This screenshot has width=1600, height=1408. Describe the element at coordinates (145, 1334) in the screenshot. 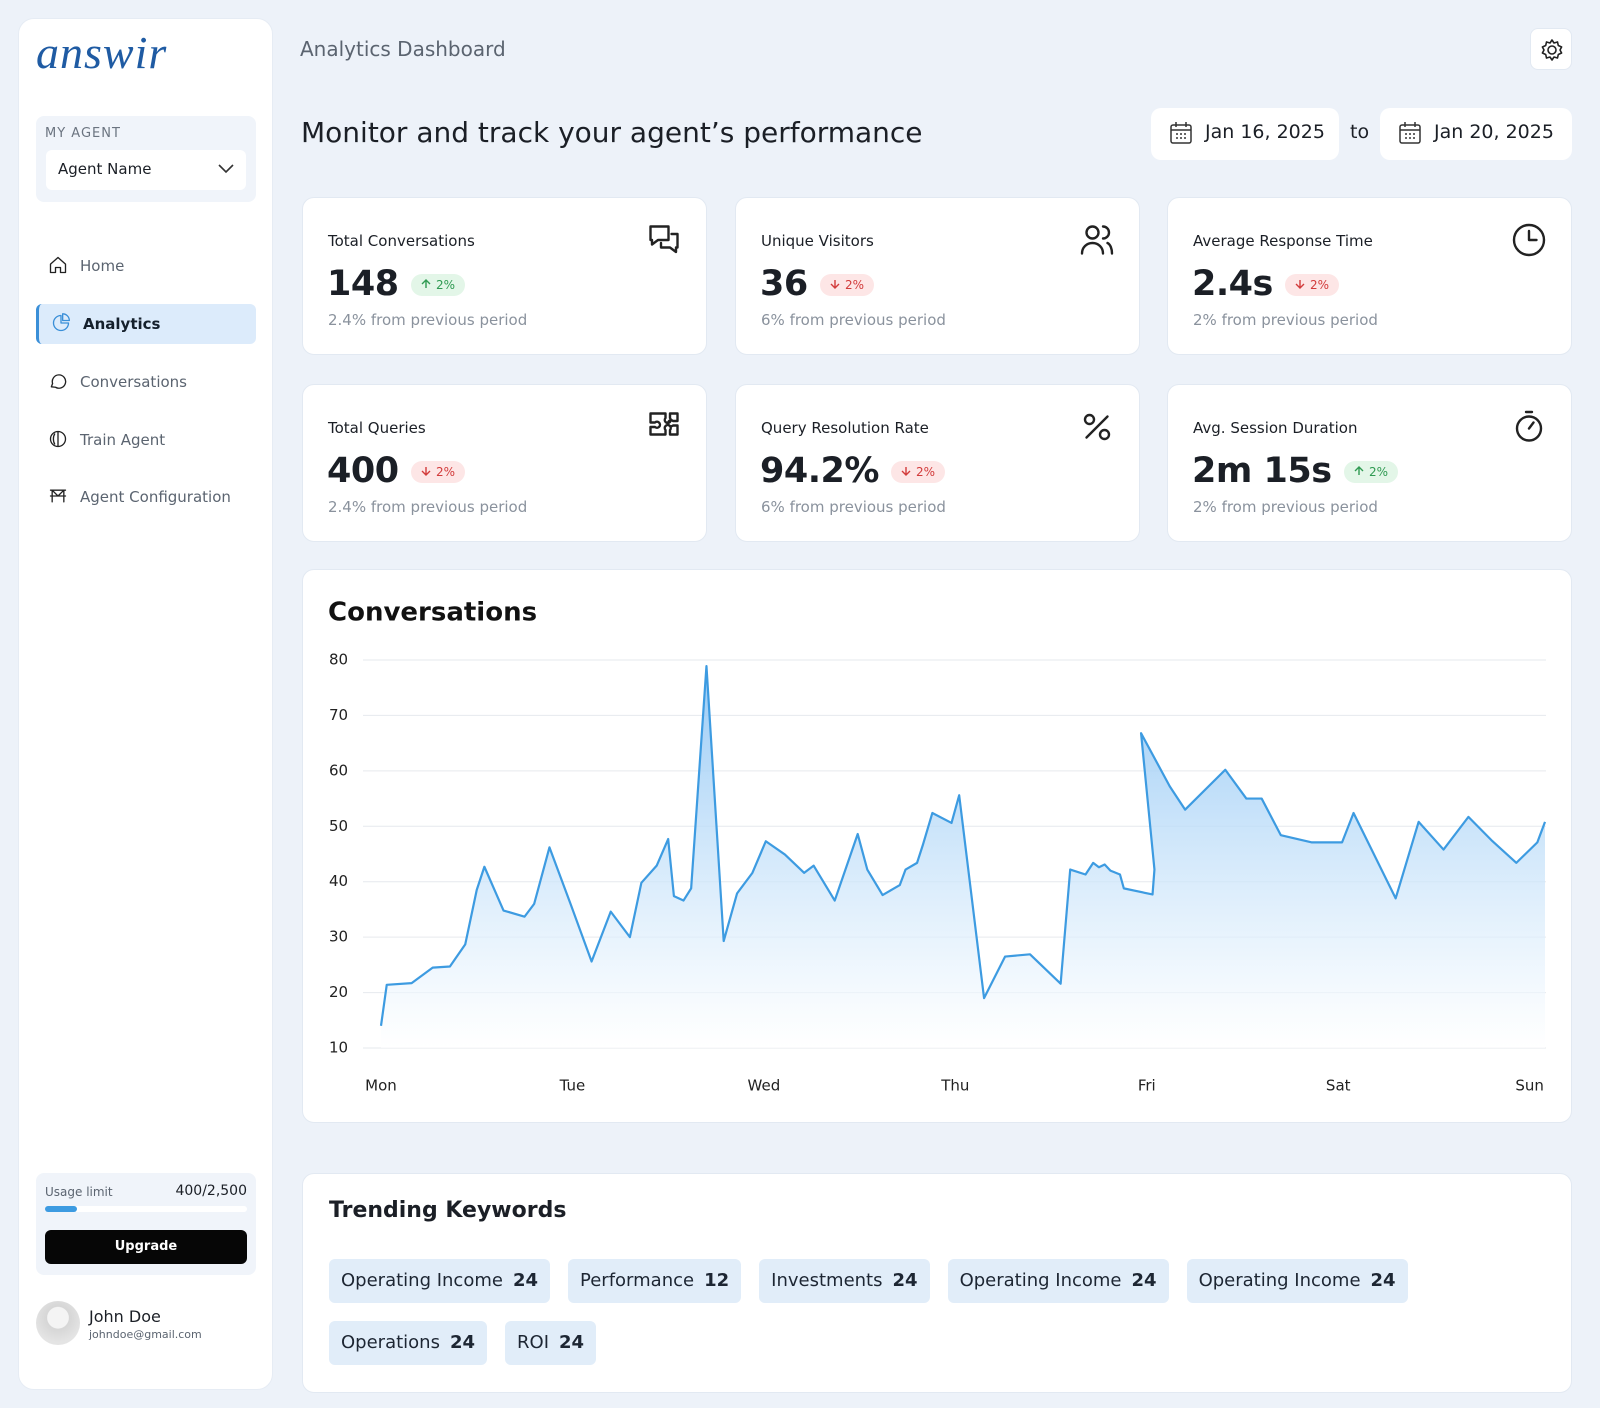

I see `user-email: johndoe@gmail.com` at that location.